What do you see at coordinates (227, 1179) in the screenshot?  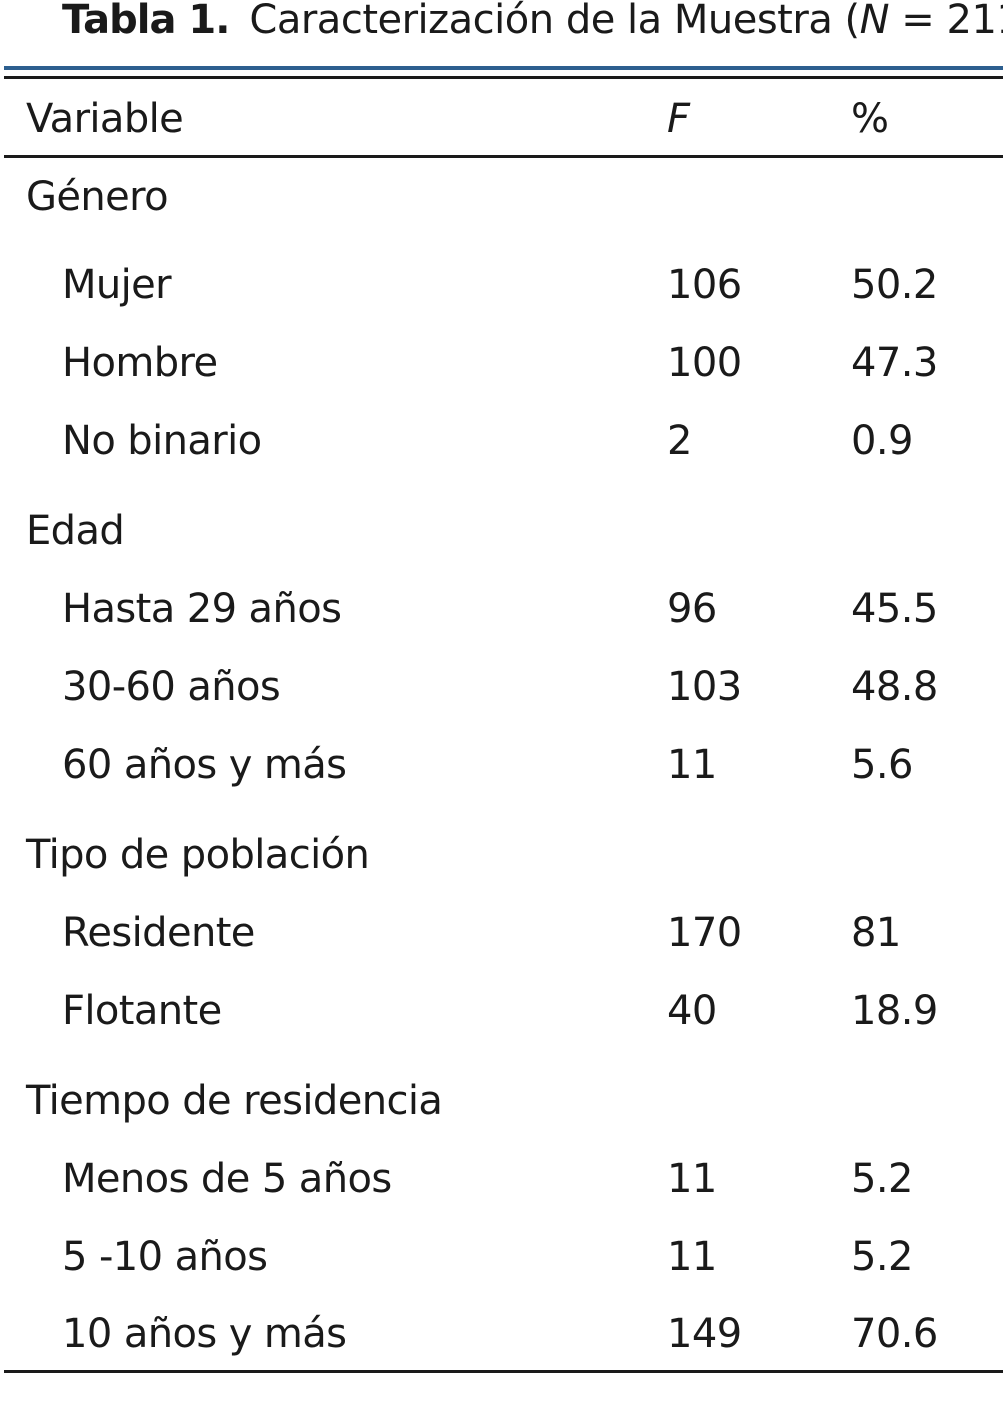 I see `row-label: Menos de 5 años` at bounding box center [227, 1179].